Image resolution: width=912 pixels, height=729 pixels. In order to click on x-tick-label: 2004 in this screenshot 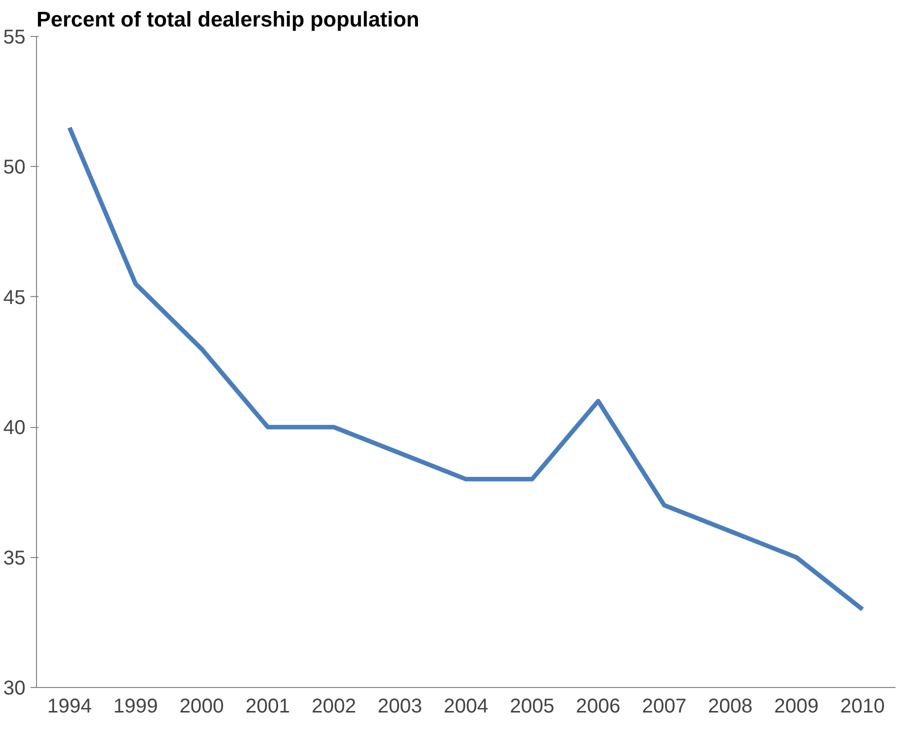, I will do `click(466, 707)`.